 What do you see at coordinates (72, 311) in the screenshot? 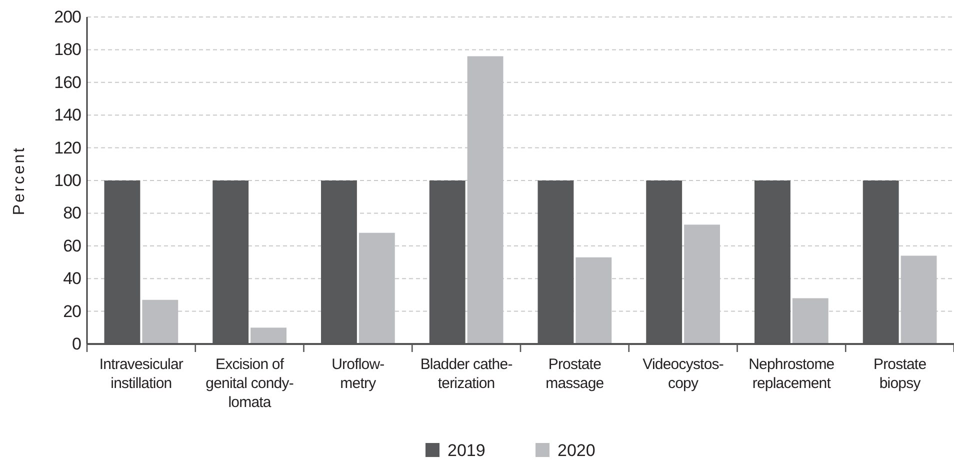
I see `y-tick-label: 20` at bounding box center [72, 311].